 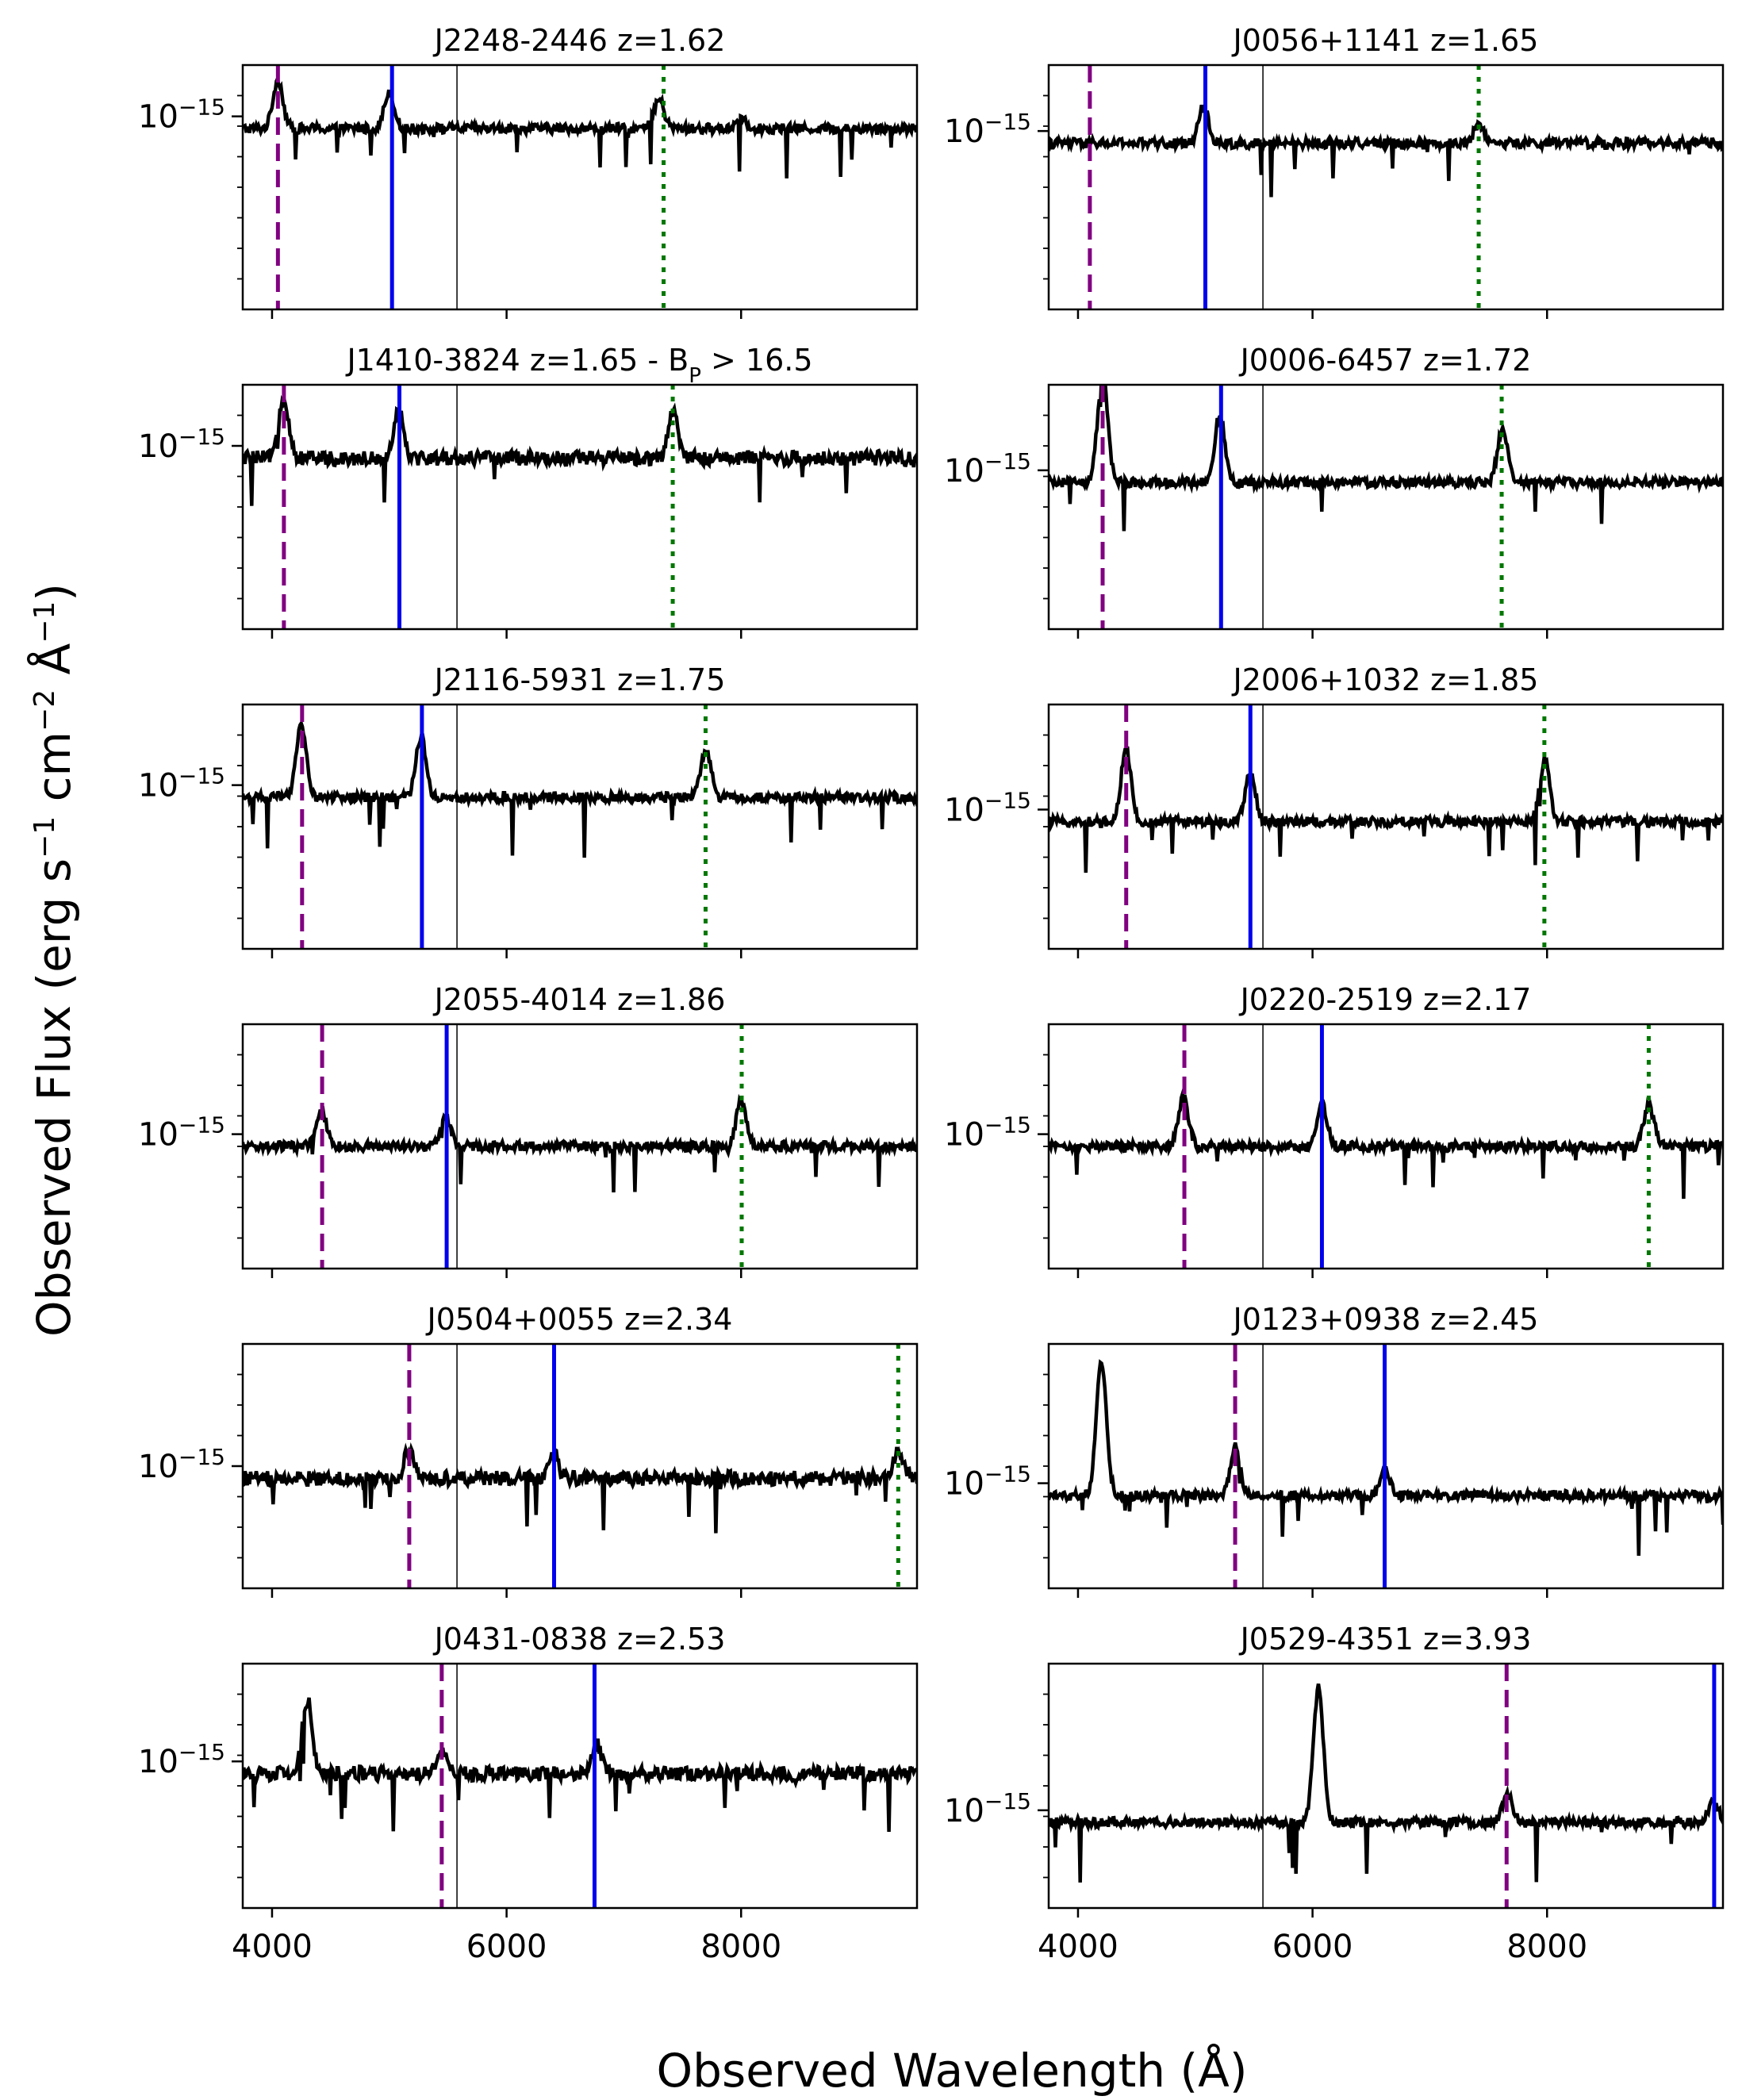 What do you see at coordinates (53, 960) in the screenshot?
I see `y-axis-label: Observed Flux (erg s−1 cm−2 Å−1)` at bounding box center [53, 960].